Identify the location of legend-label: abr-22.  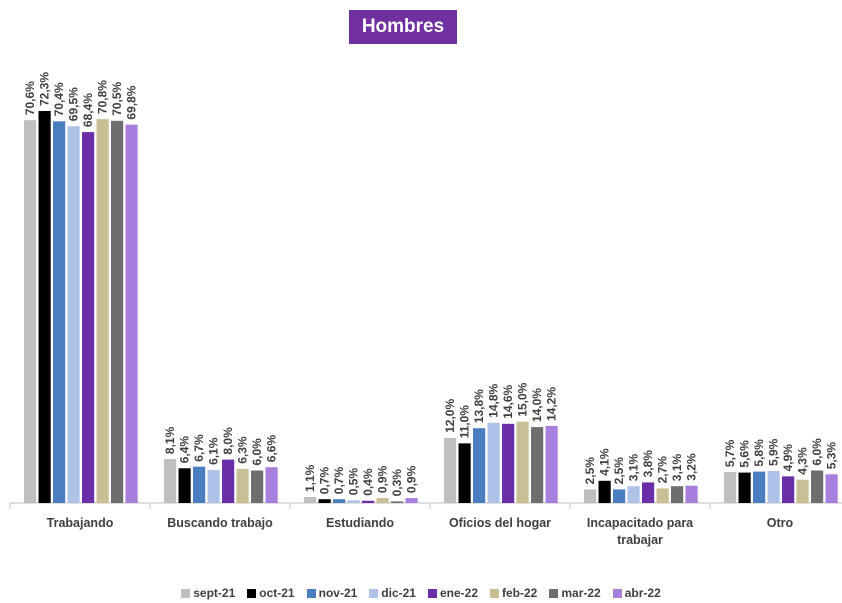
(642, 593).